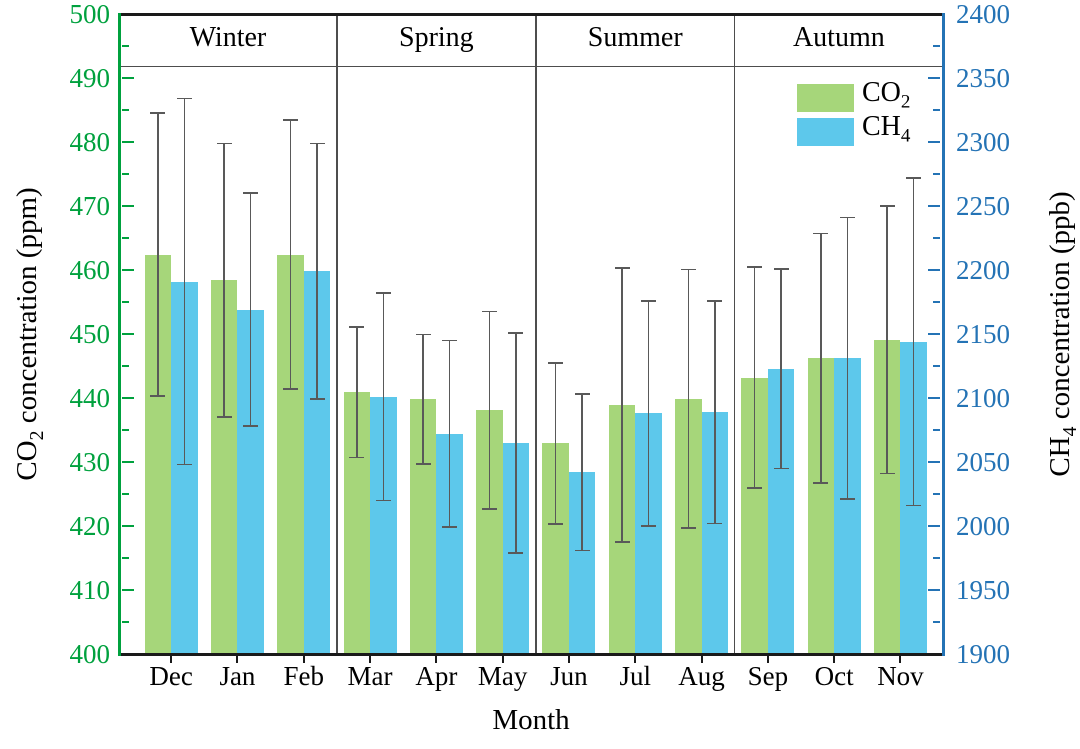 The width and height of the screenshot is (1080, 749). I want to click on right-axis-tick-label: 2100, so click(983, 398).